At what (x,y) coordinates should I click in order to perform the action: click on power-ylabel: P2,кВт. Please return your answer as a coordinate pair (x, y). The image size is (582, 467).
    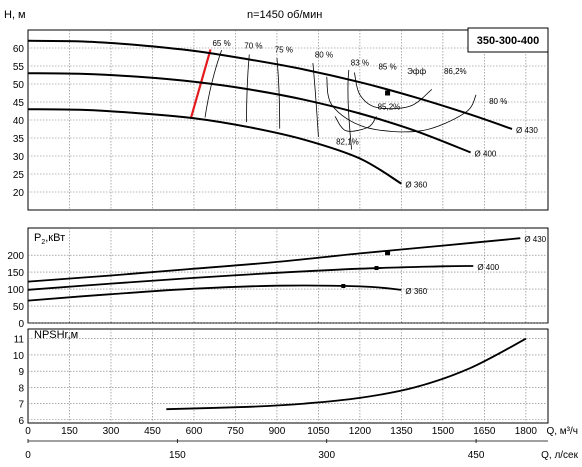
    Looking at the image, I should click on (49, 239).